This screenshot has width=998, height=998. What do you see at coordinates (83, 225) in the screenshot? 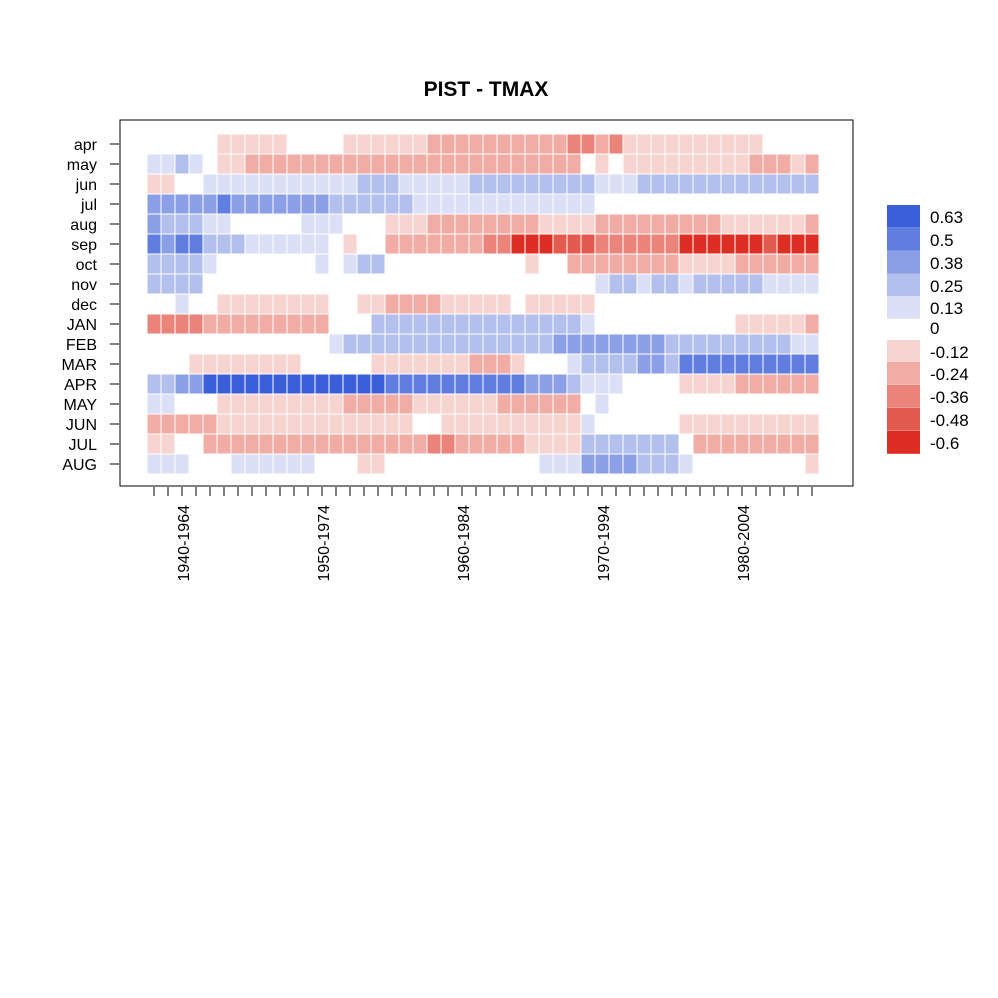
I see `y-tick-label: aug` at bounding box center [83, 225].